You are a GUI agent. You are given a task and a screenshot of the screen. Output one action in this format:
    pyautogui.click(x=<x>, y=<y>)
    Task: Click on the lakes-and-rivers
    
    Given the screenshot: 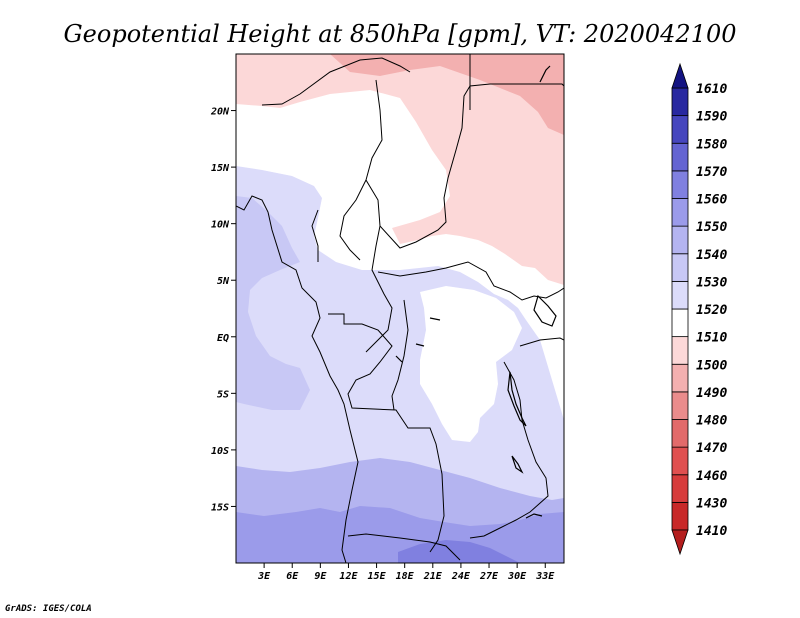 What is the action you would take?
    pyautogui.click(x=476, y=292)
    